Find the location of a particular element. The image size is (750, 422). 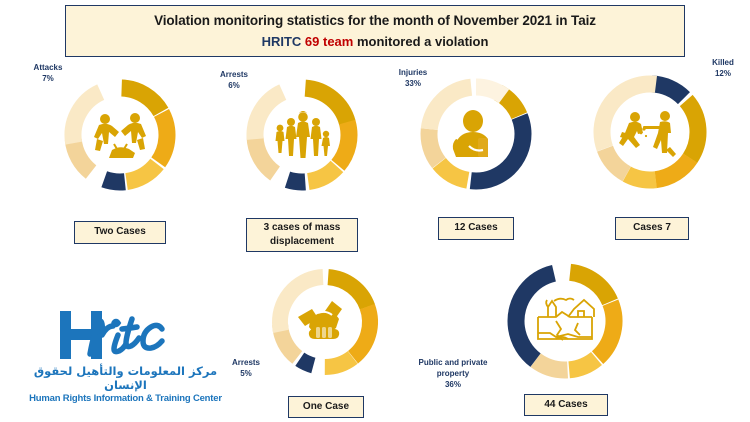

attacks-percent-label: Attacks 7% is located at coordinates (48, 74).